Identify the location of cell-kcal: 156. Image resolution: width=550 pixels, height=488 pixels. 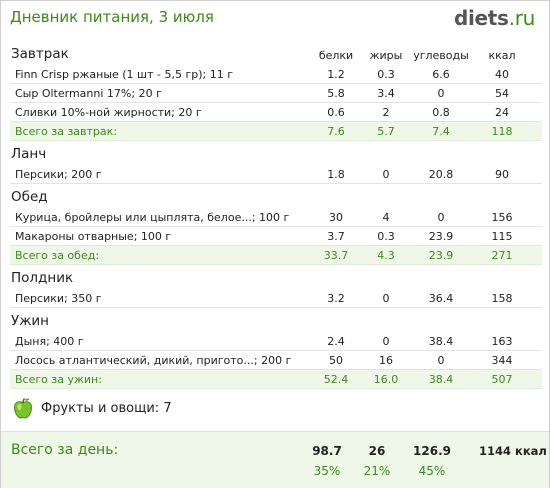
(502, 217).